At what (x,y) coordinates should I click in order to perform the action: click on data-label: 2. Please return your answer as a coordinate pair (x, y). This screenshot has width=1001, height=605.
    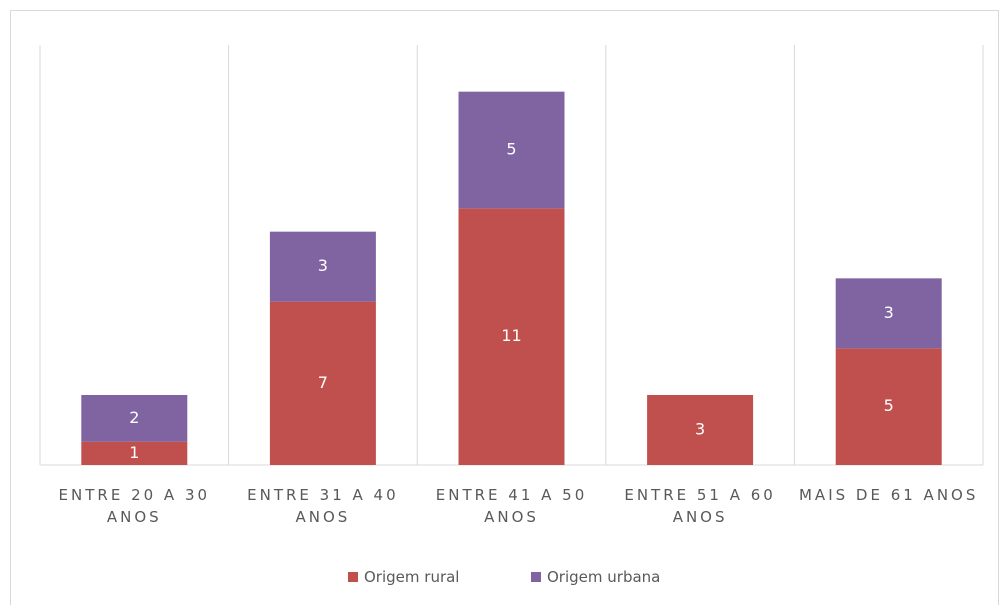
    Looking at the image, I should click on (134, 417).